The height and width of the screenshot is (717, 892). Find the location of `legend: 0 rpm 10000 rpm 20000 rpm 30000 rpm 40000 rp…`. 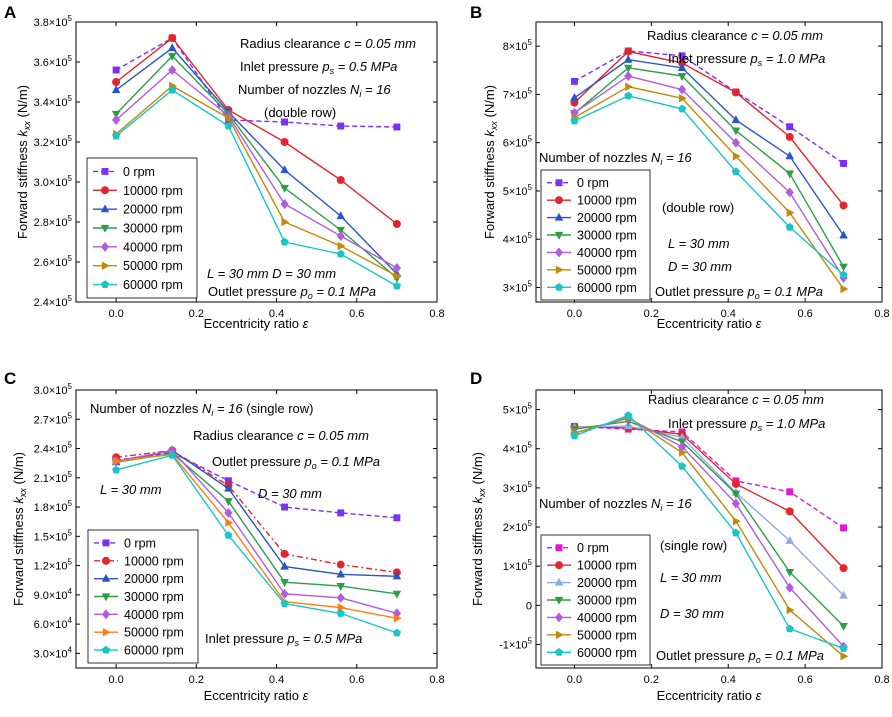

legend: 0 rpm 10000 rpm 20000 rpm 30000 rpm 40000 rp… is located at coordinates (595, 235).